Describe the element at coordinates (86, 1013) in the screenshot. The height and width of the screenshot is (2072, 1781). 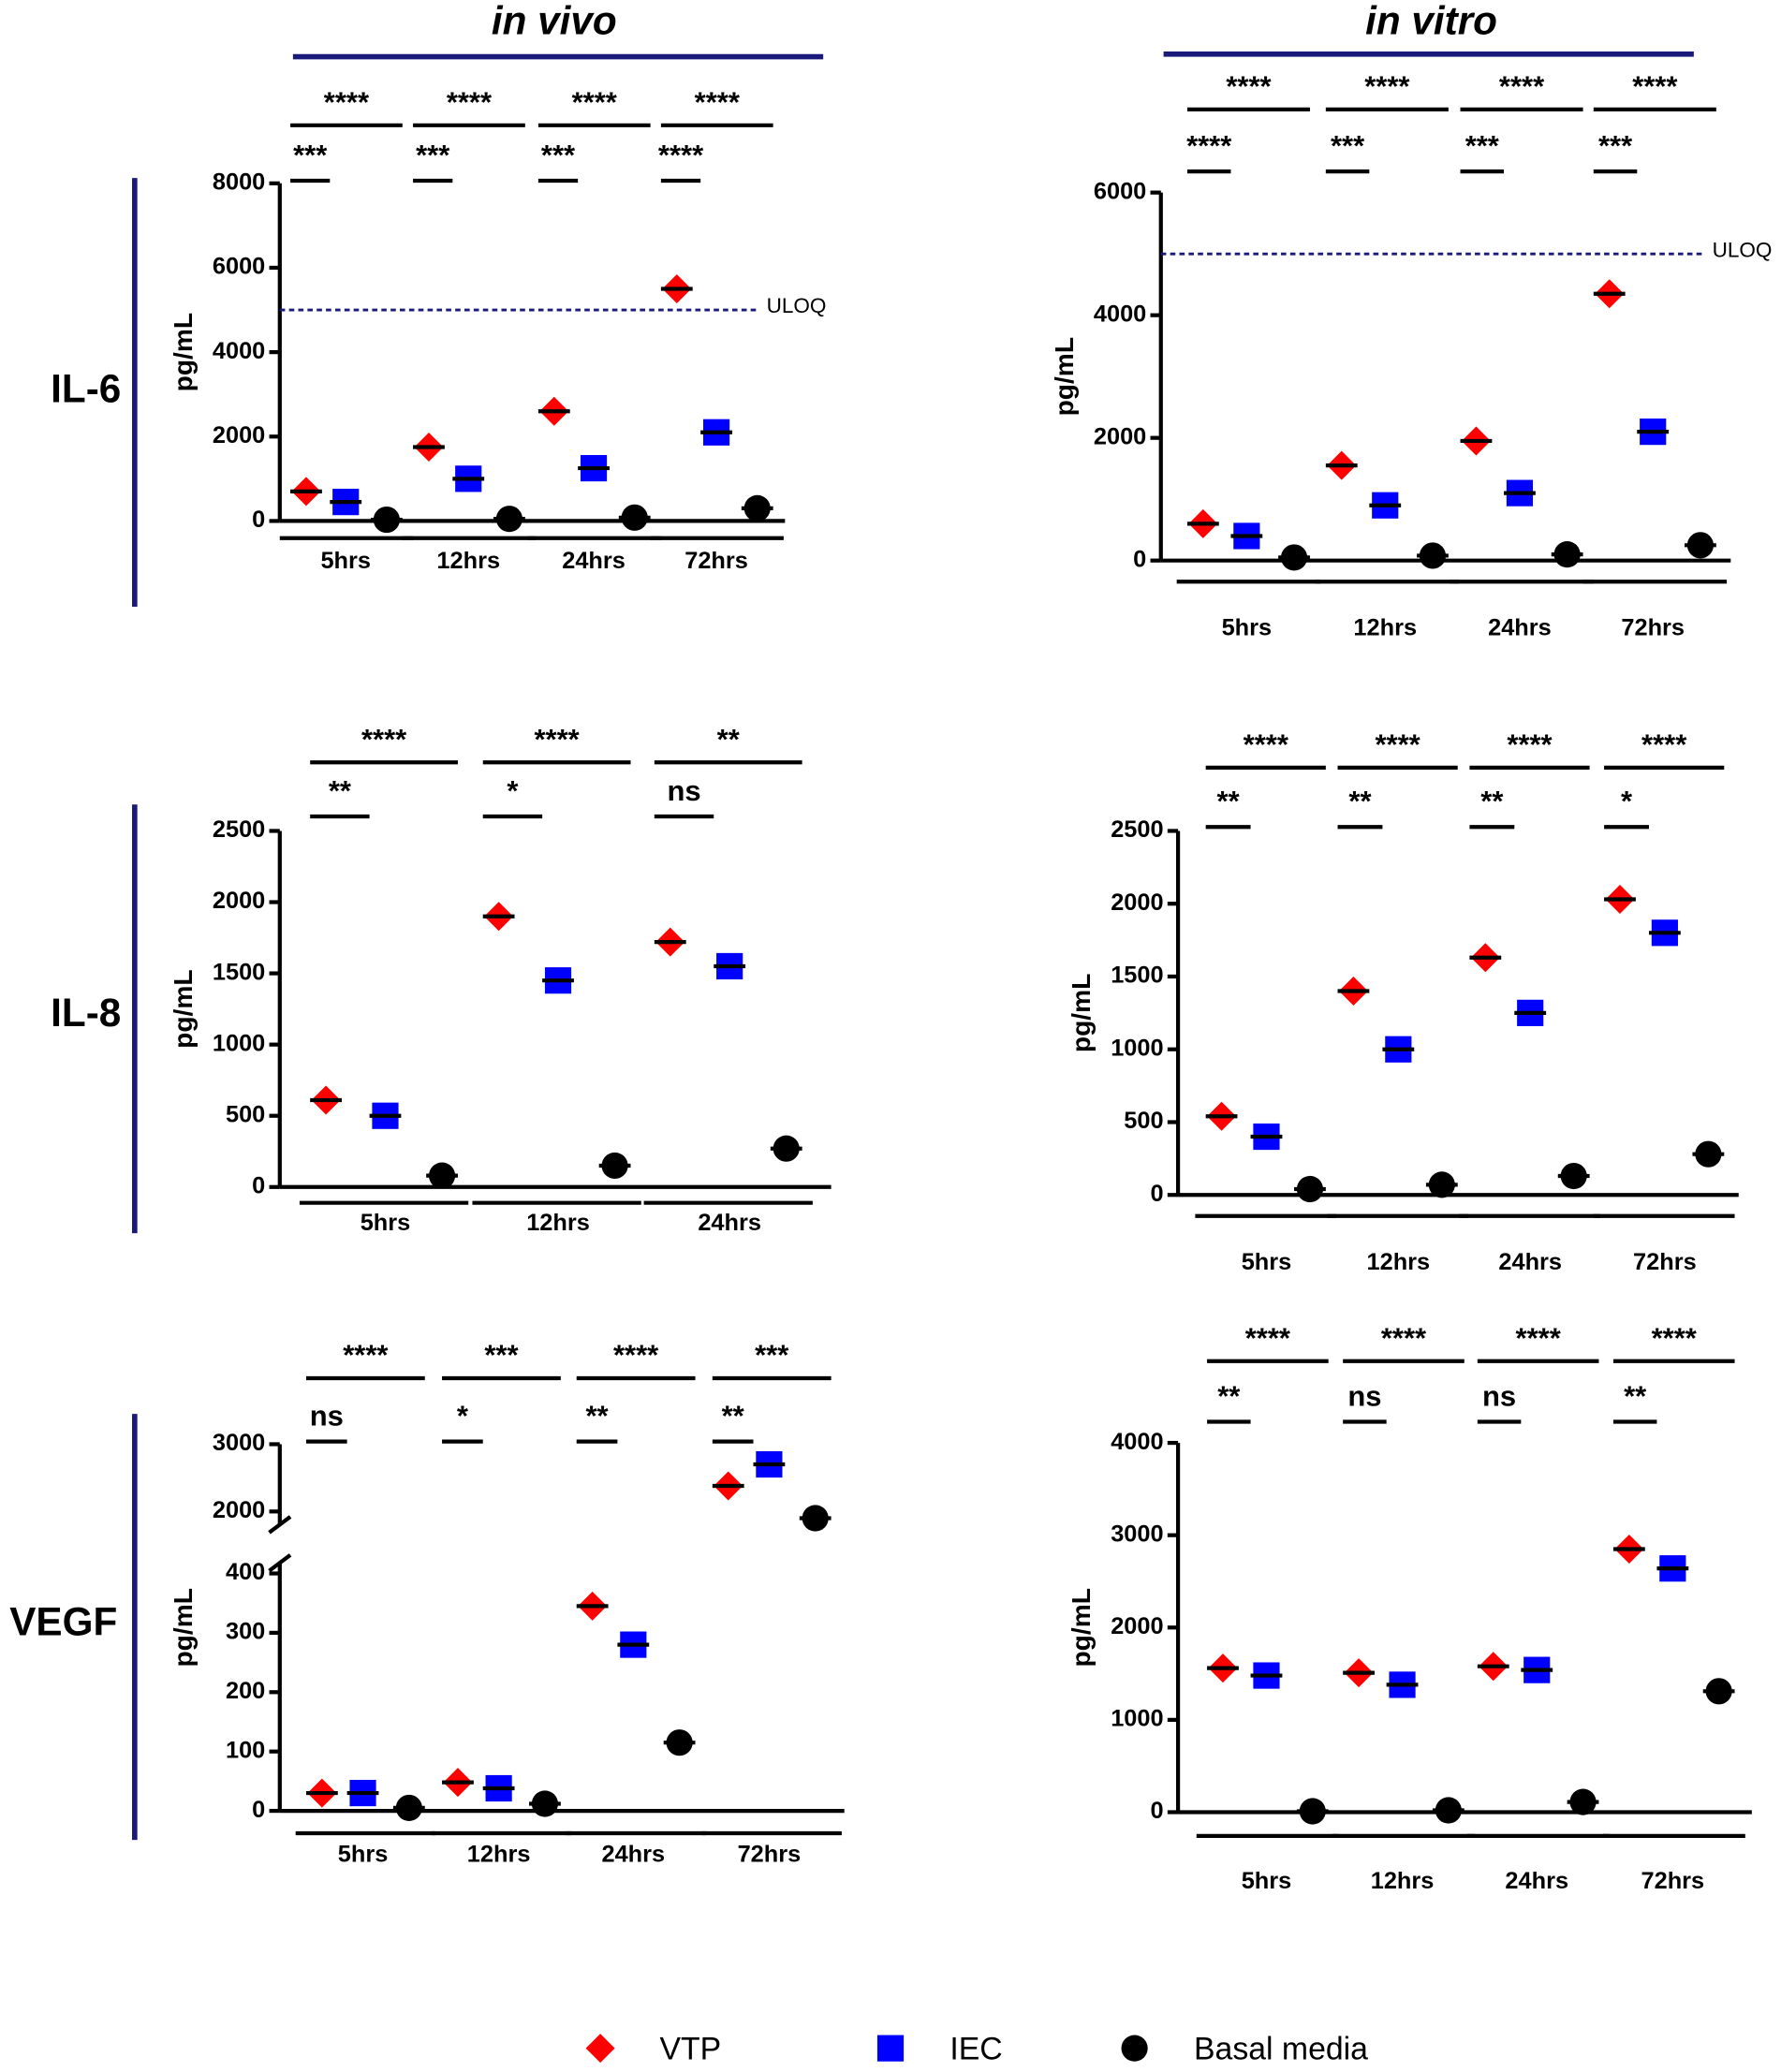
I see `row-label: IL-8` at that location.